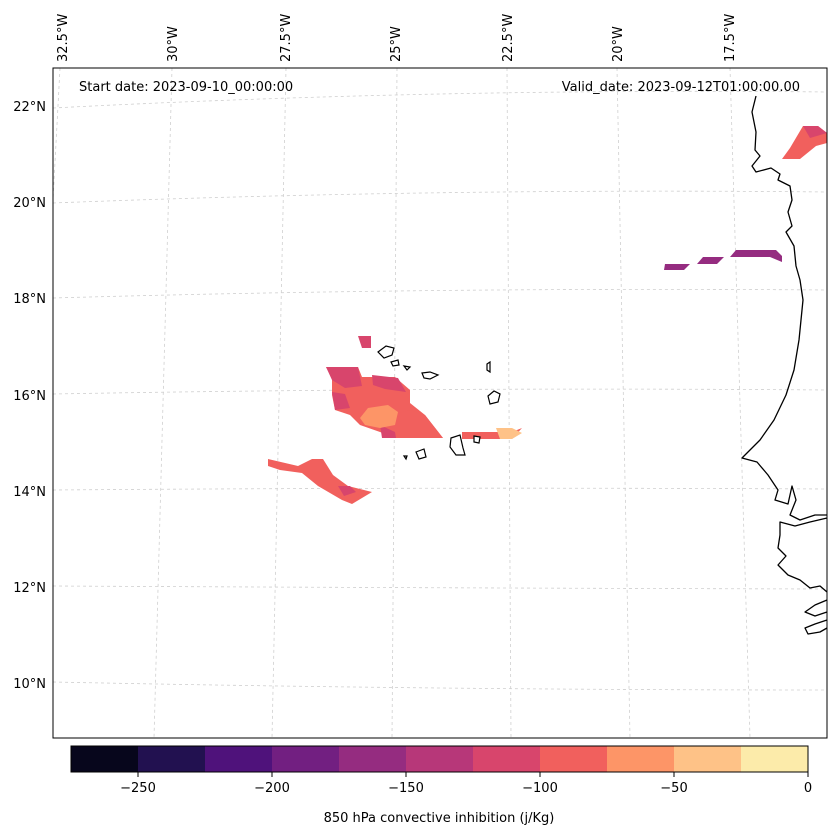  Describe the element at coordinates (440, 587) in the screenshot. I see `gridline-12n` at that location.